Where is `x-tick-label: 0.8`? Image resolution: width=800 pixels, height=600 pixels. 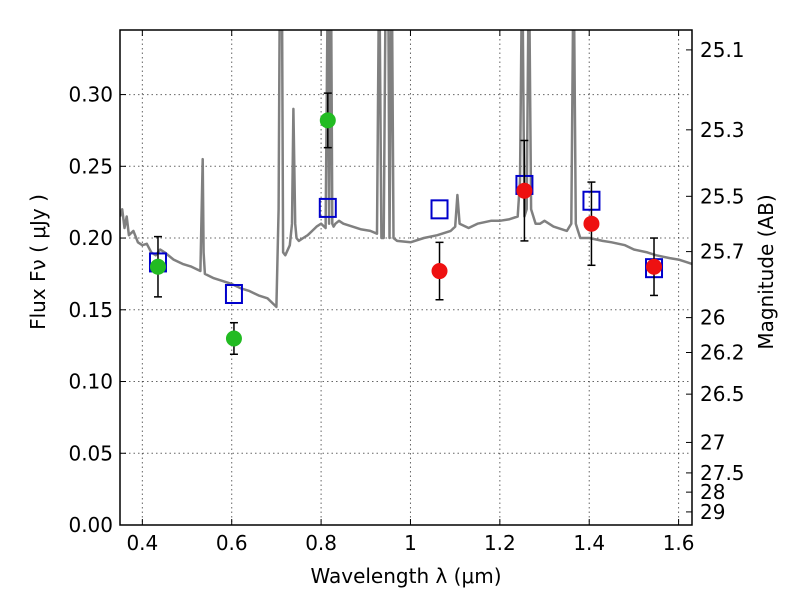 x-tick-label: 0.8 is located at coordinates (321, 543).